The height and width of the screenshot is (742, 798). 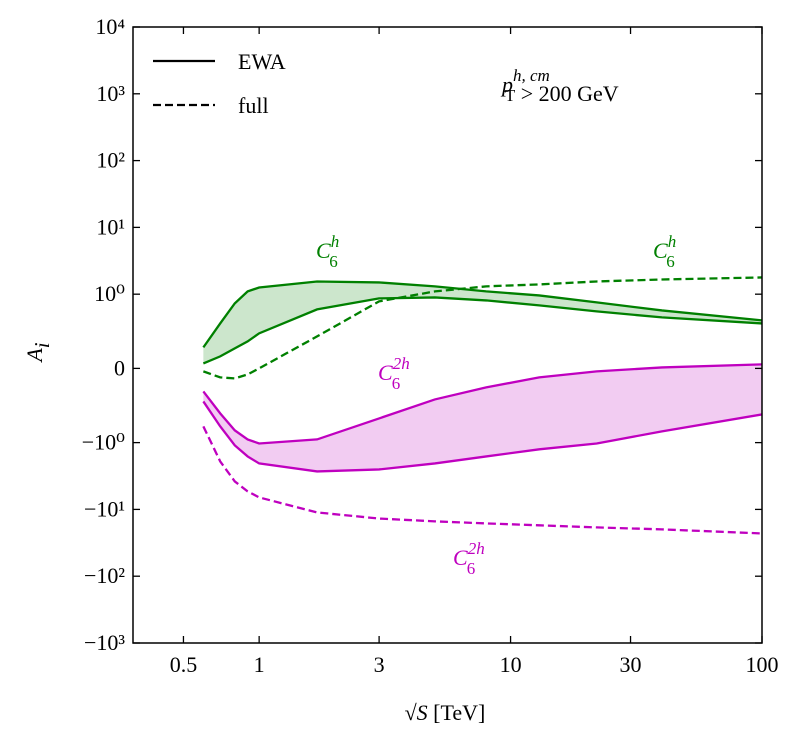 What do you see at coordinates (110, 26) in the screenshot?
I see `y-tick-label: 10⁴` at bounding box center [110, 26].